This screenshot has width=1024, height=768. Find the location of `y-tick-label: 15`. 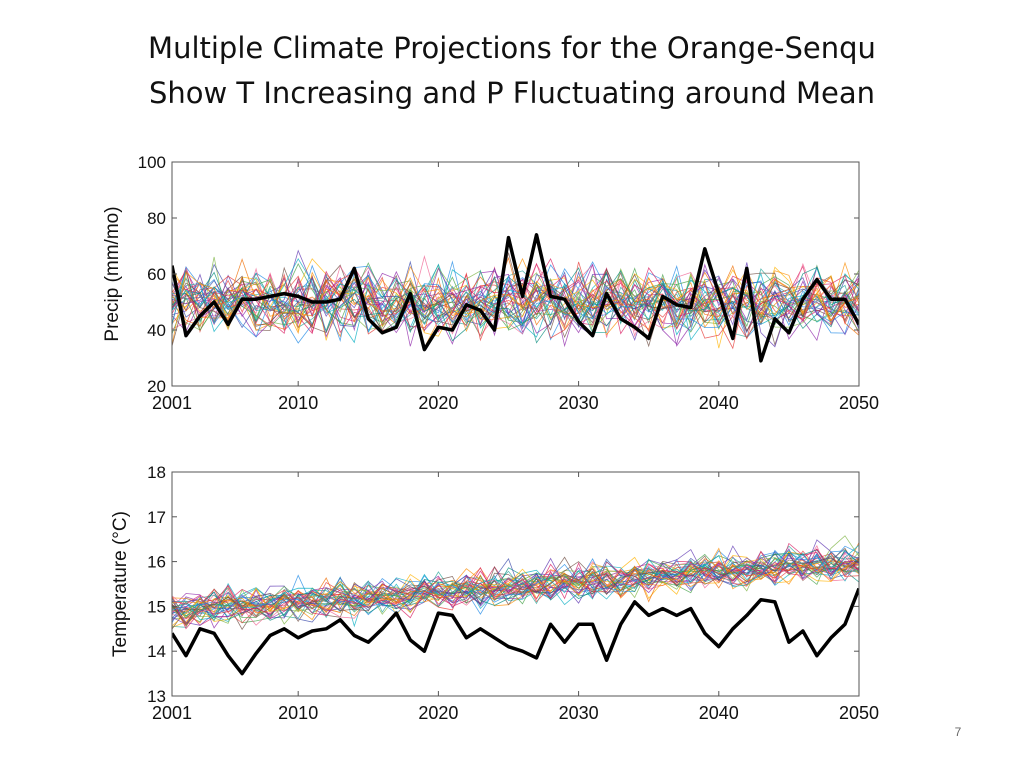

y-tick-label: 15 is located at coordinates (156, 606).